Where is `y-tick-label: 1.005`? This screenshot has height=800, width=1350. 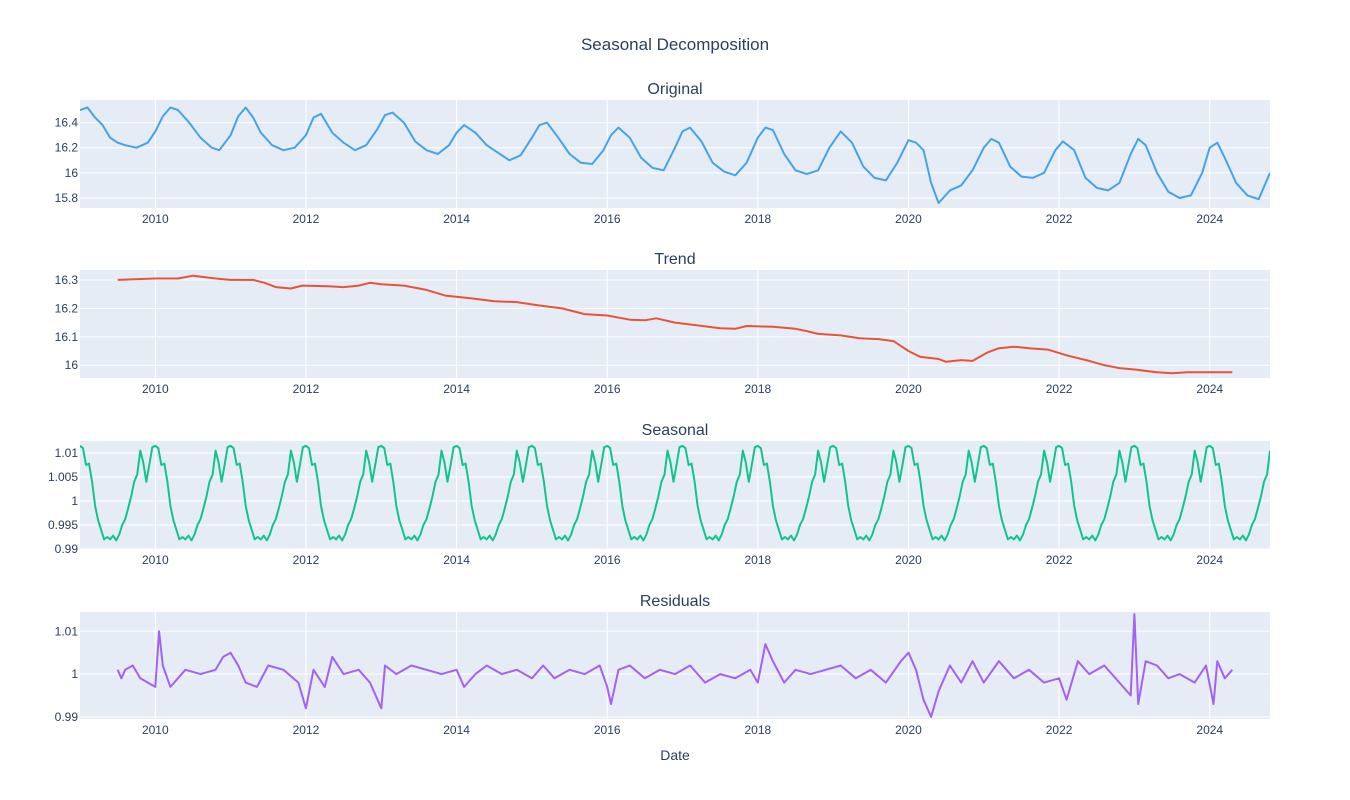 y-tick-label: 1.005 is located at coordinates (63, 477).